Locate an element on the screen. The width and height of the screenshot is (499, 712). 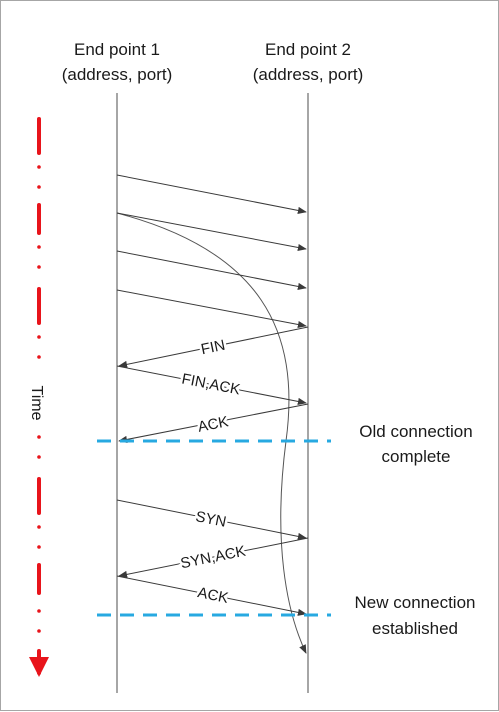
message-arrow-ack-new is located at coordinates (211, 595).